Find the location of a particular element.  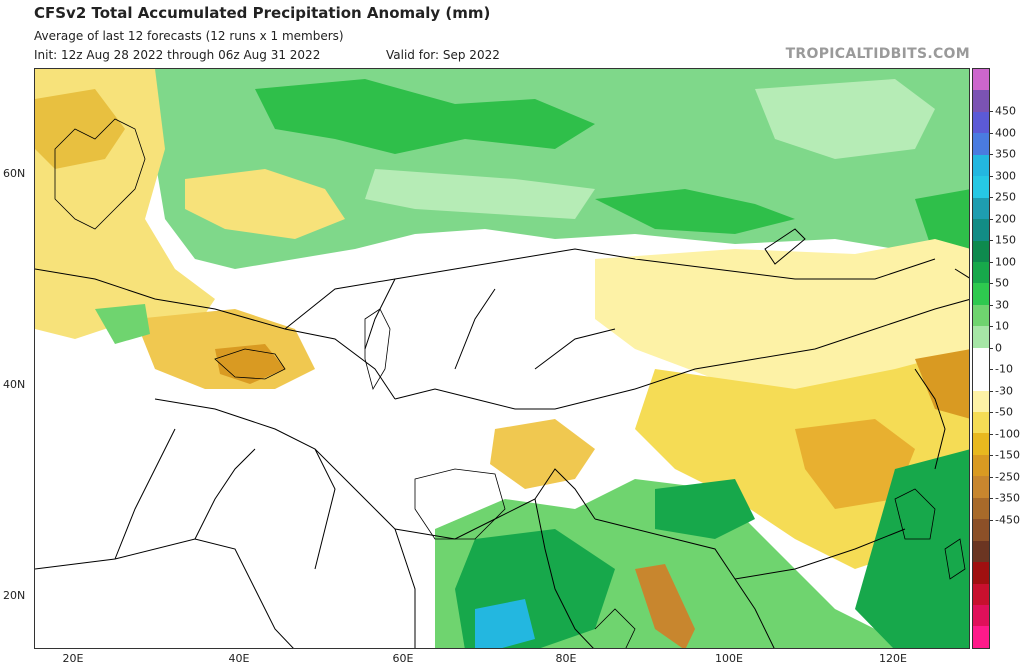

colorbar-label: 50 is located at coordinates (1002, 283).